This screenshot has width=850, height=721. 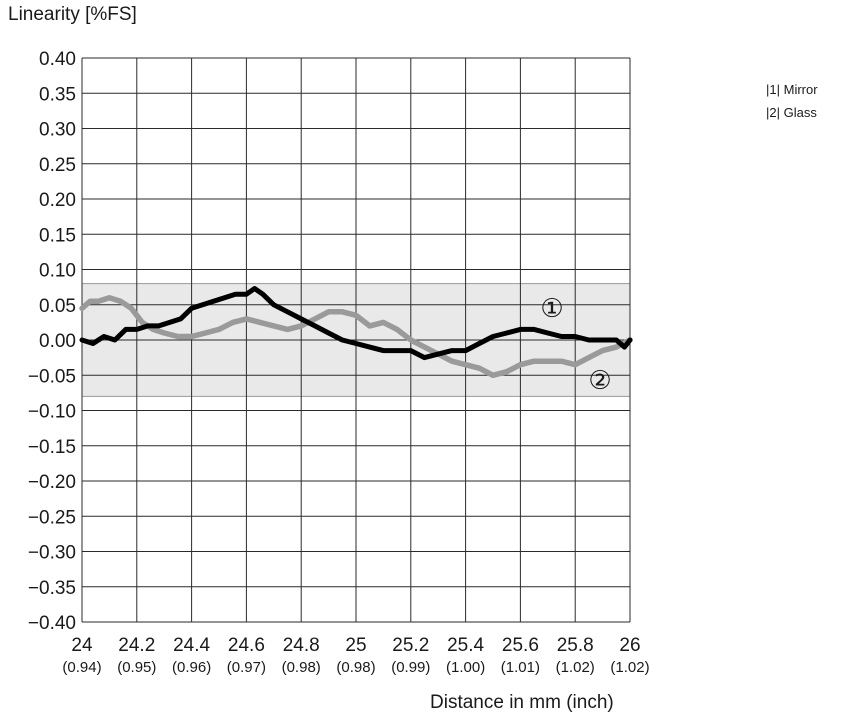 What do you see at coordinates (52, 482) in the screenshot?
I see `y-tick-label: −0.20` at bounding box center [52, 482].